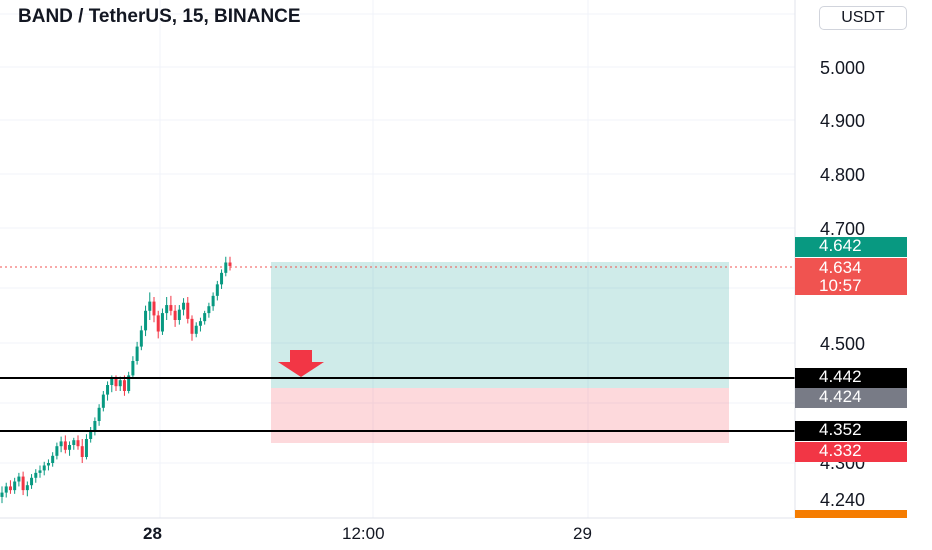 The width and height of the screenshot is (932, 550). What do you see at coordinates (863, 18) in the screenshot?
I see `currency-button: USDT` at bounding box center [863, 18].